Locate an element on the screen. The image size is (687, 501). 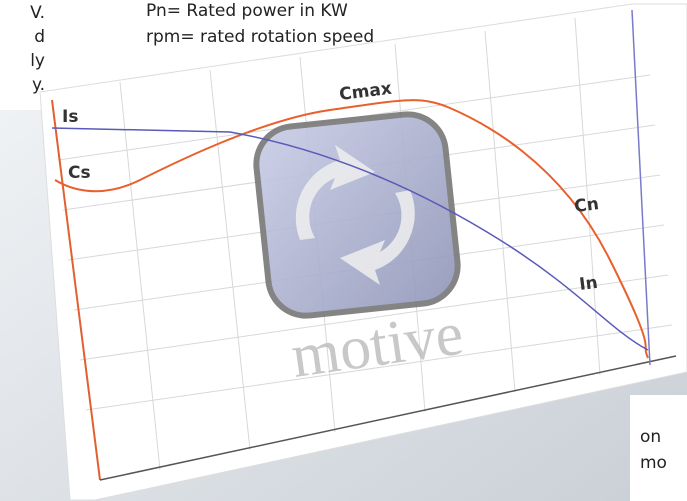
fragment: ly is located at coordinates (37, 61).